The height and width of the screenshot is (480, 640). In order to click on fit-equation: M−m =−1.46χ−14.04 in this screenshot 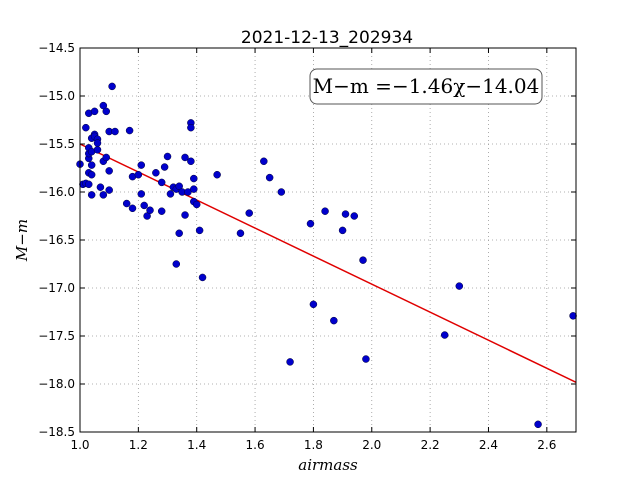, I will do `click(426, 86)`.